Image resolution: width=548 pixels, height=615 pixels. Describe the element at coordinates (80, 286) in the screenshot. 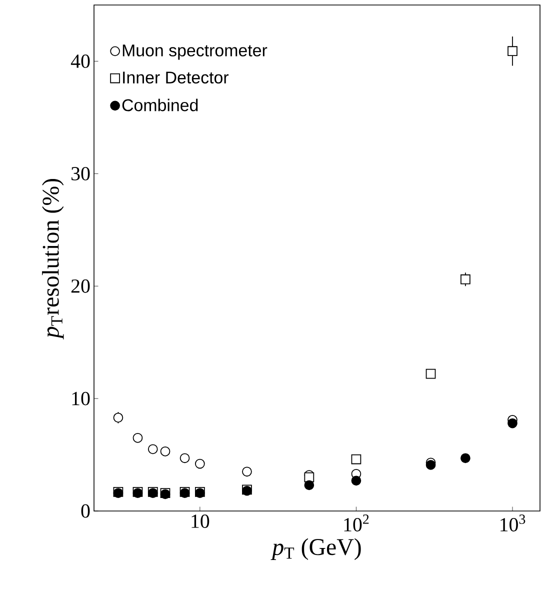

I see `y-tick-label: 20` at that location.